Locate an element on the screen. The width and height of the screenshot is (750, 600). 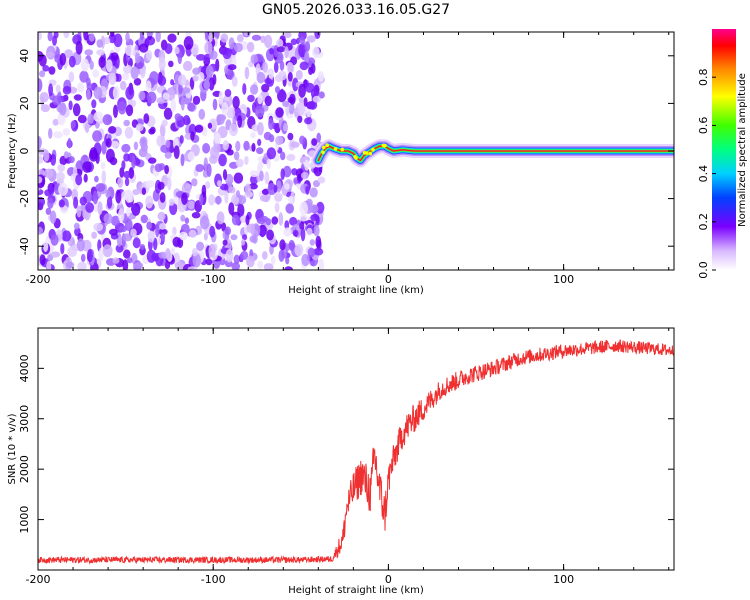
figure-title: GN05.2026.033.16.05.G27 is located at coordinates (356, 10).